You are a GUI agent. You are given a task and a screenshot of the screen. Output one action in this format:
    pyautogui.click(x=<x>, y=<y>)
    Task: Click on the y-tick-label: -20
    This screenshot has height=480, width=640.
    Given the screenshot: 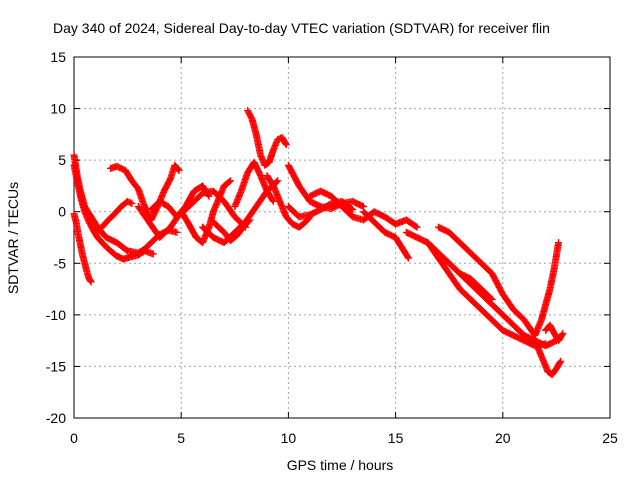 What is the action you would take?
    pyautogui.click(x=56, y=418)
    